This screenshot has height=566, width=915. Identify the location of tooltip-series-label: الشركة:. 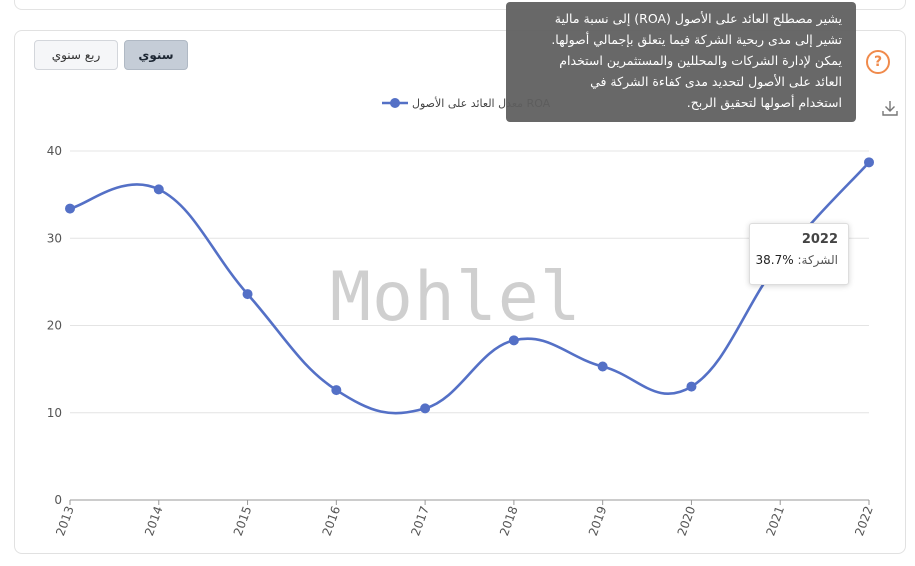
(817, 260).